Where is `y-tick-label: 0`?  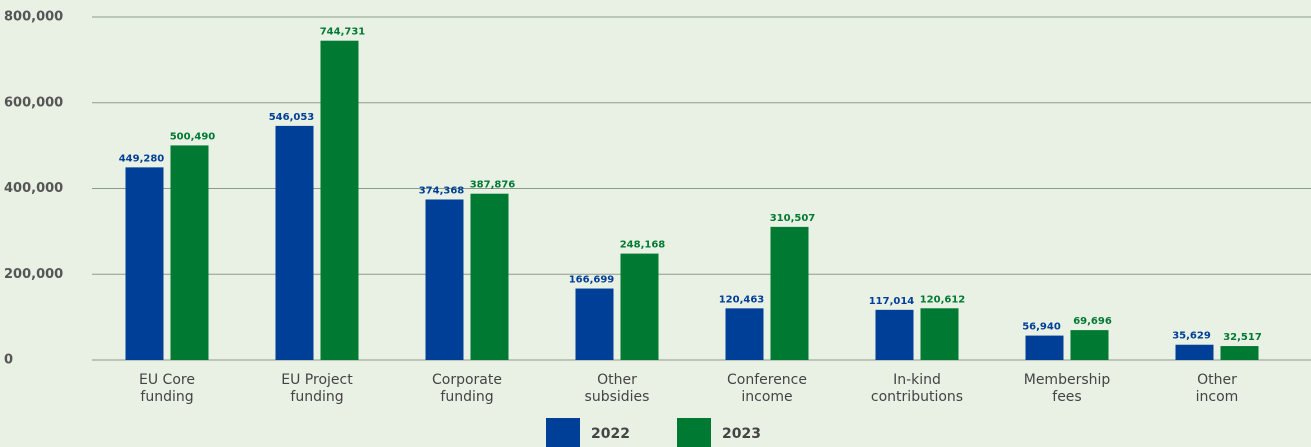 y-tick-label: 0 is located at coordinates (8, 360).